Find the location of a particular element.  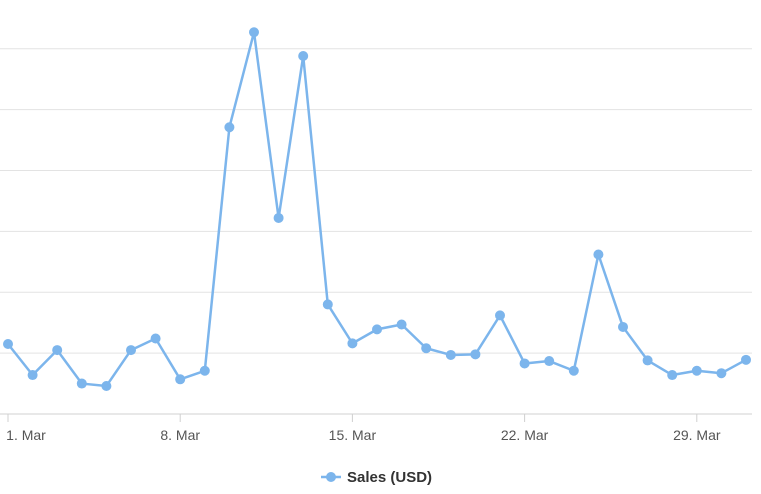

x-tick-label: 8. Mar is located at coordinates (180, 435).